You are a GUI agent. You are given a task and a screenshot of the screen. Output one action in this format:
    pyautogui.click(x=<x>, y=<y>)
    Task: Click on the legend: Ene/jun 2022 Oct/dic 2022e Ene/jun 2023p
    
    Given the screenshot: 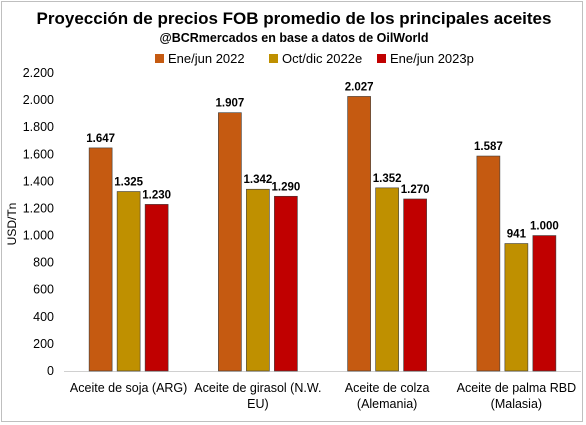 What is the action you would take?
    pyautogui.click(x=314, y=58)
    